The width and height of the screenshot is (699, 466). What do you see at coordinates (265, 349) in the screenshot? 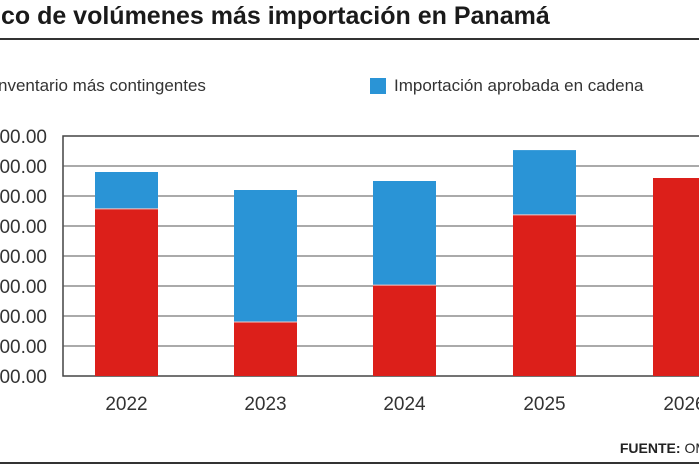
I see `bar-2023-inventario` at bounding box center [265, 349].